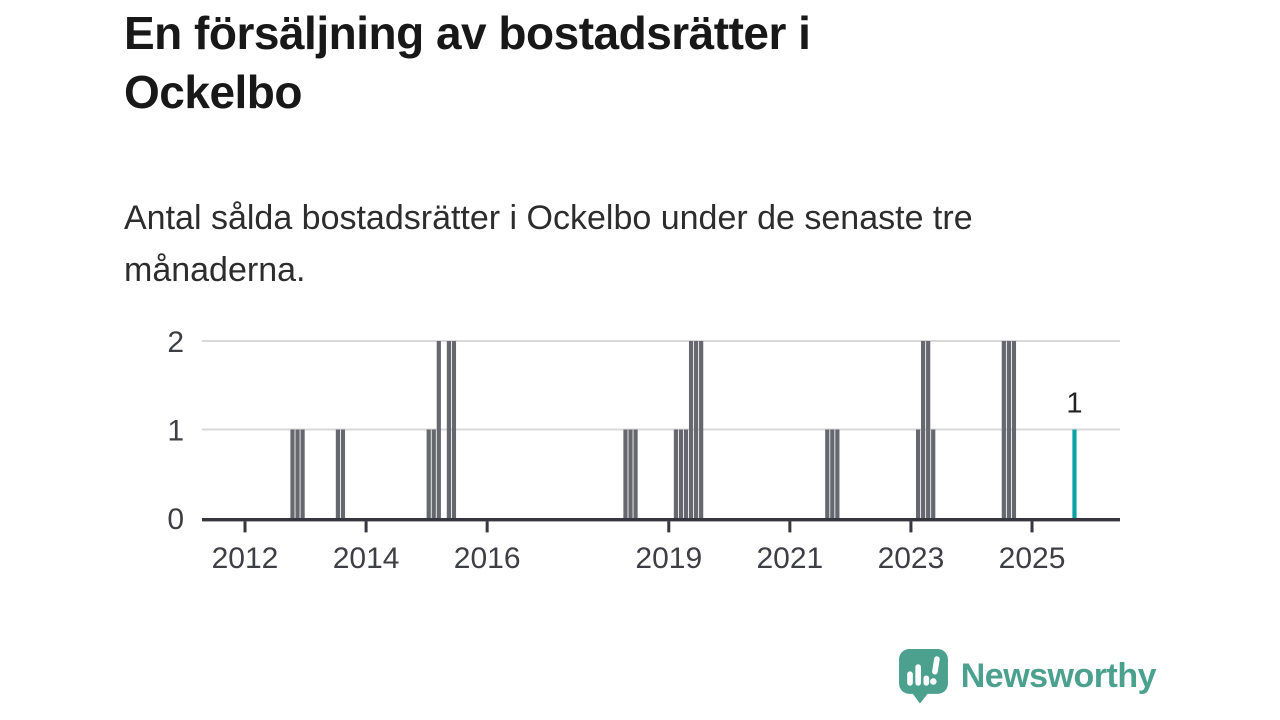 The image size is (1280, 720). I want to click on axis-tick-2016, so click(487, 527).